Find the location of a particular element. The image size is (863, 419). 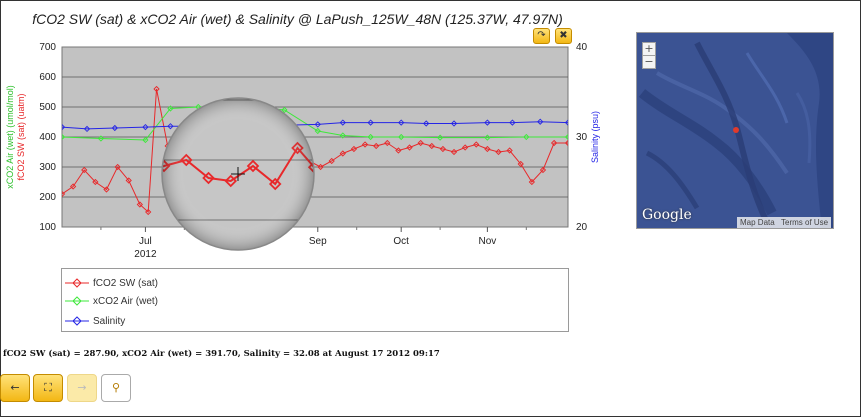

fit-button: ⛶ is located at coordinates (48, 388).